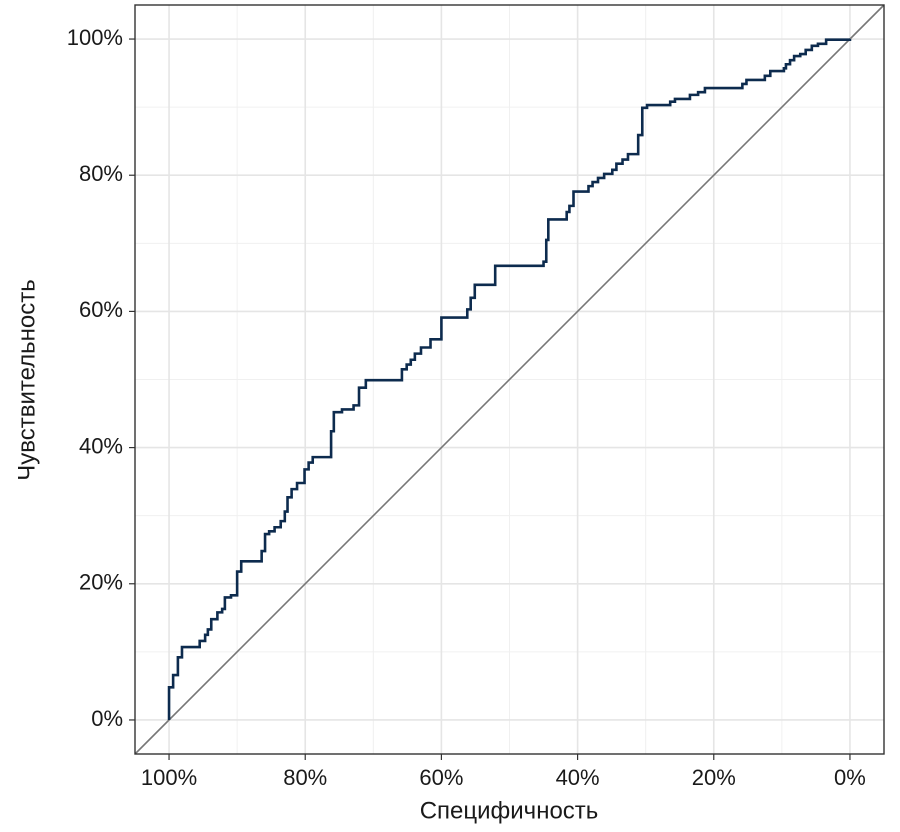 This screenshot has height=832, width=900. Describe the element at coordinates (509, 810) in the screenshot. I see `x-axis-title: Специфичность` at that location.